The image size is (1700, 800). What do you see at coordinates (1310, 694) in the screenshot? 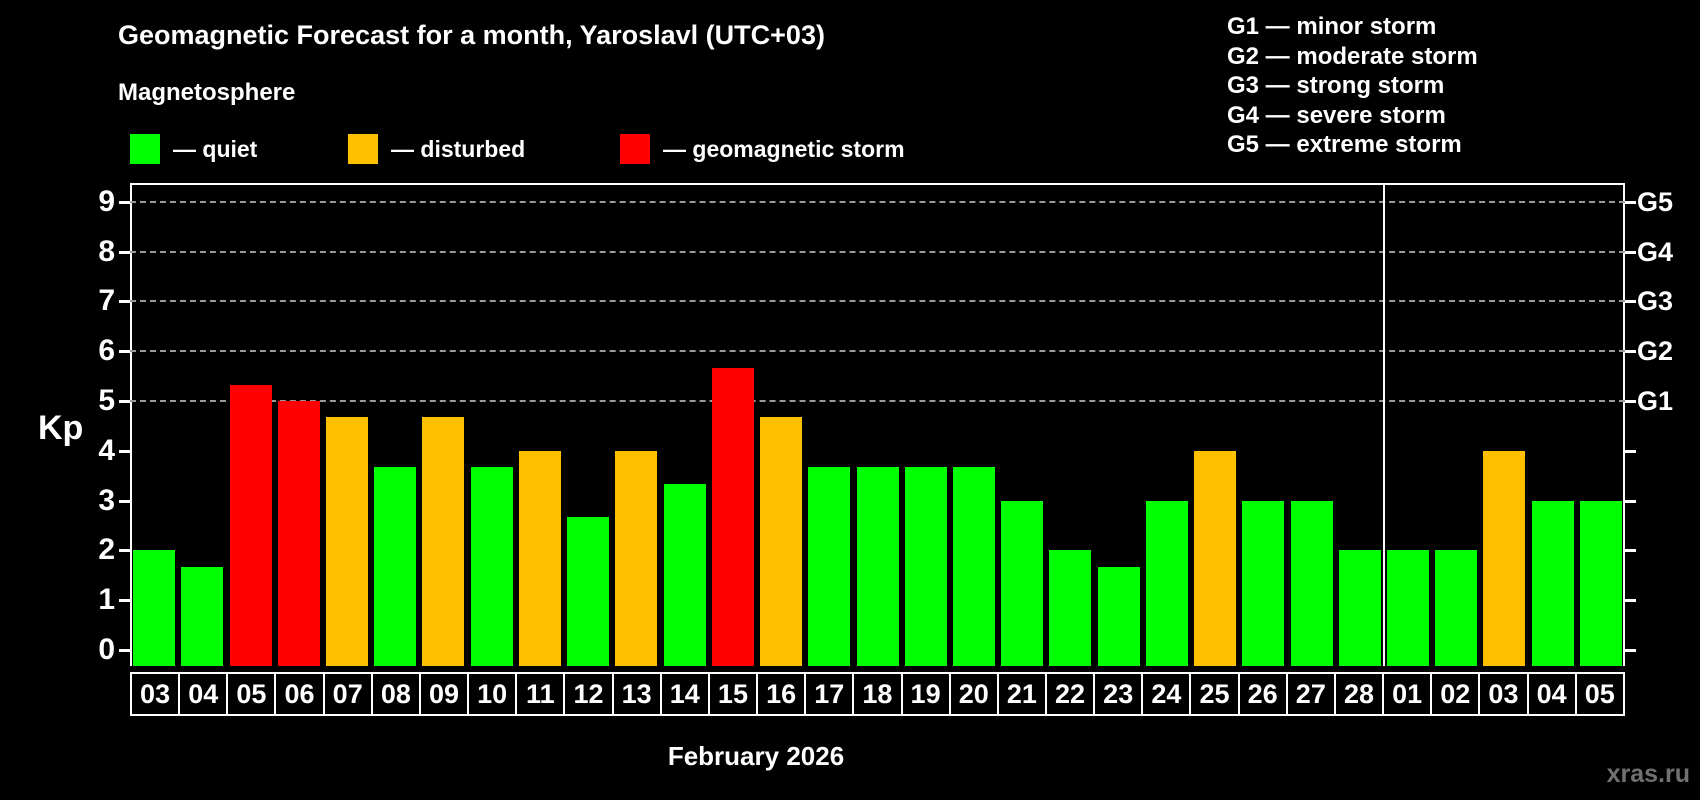
I see `date-cell-27: 27` at bounding box center [1310, 694].